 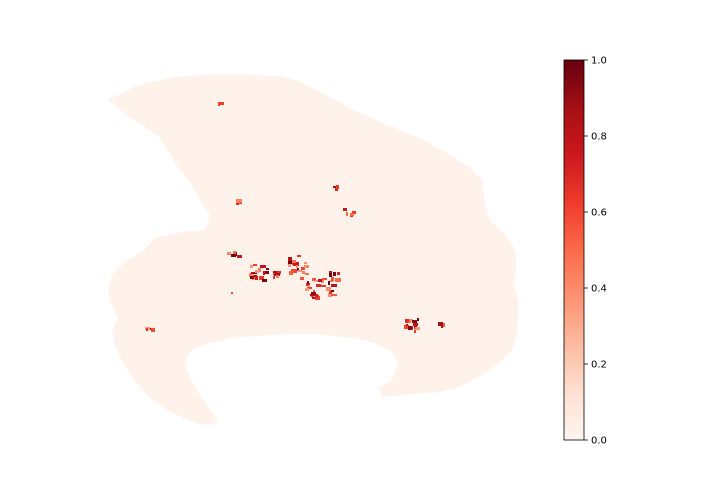 I want to click on colorbar-tick-label: 0.4, so click(x=599, y=289).